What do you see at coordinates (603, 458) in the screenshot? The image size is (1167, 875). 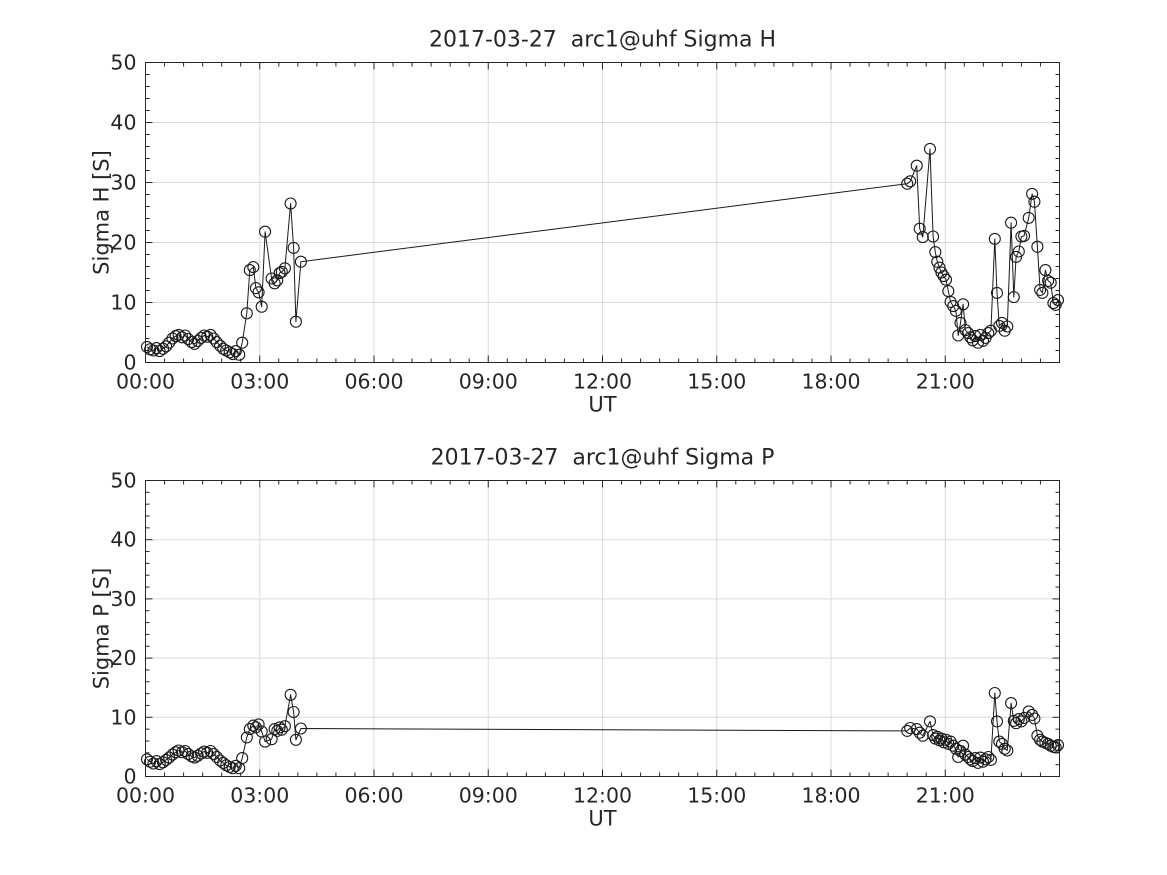 I see `plot-title: 2017-03-27 arc1@uhf Sigma P` at bounding box center [603, 458].